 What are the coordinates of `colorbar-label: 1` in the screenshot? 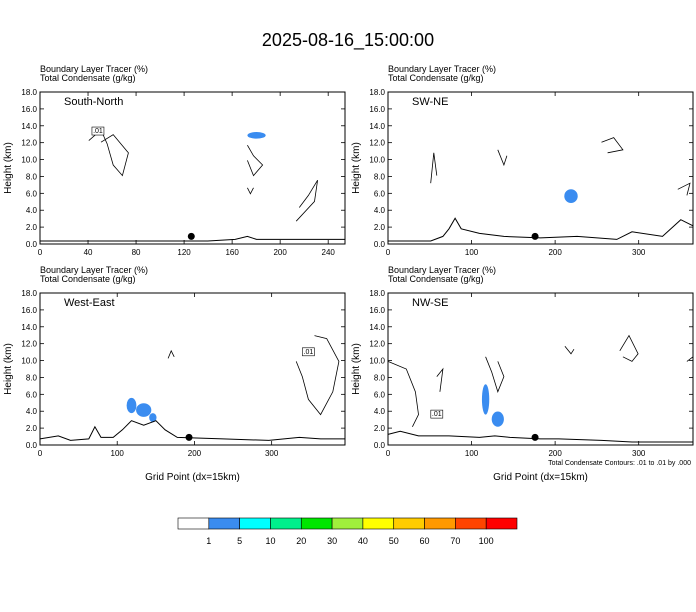 It's located at (208, 541).